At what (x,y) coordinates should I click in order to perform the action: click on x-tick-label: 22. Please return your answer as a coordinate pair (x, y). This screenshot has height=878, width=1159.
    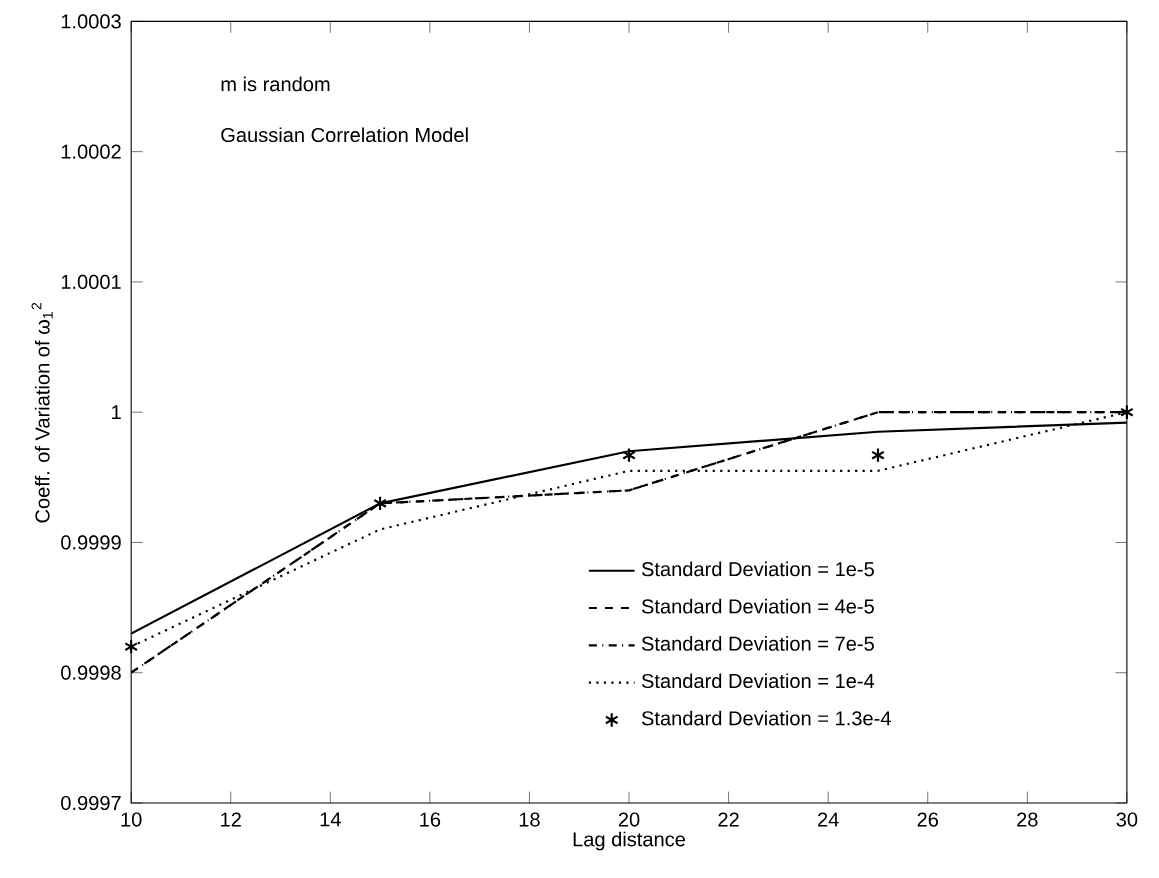
    Looking at the image, I should click on (728, 819).